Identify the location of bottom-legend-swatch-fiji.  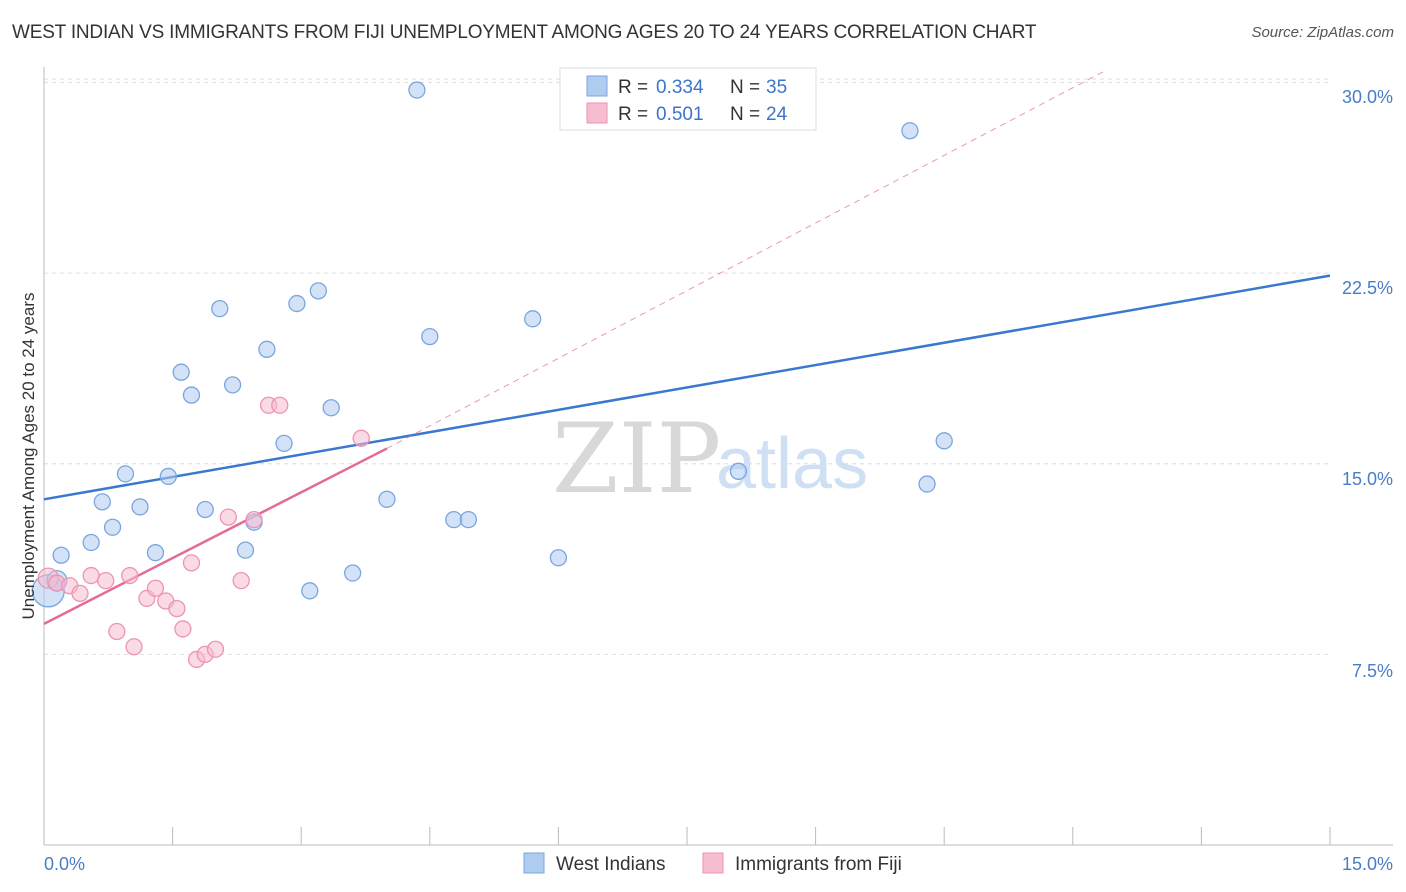
(713, 863).